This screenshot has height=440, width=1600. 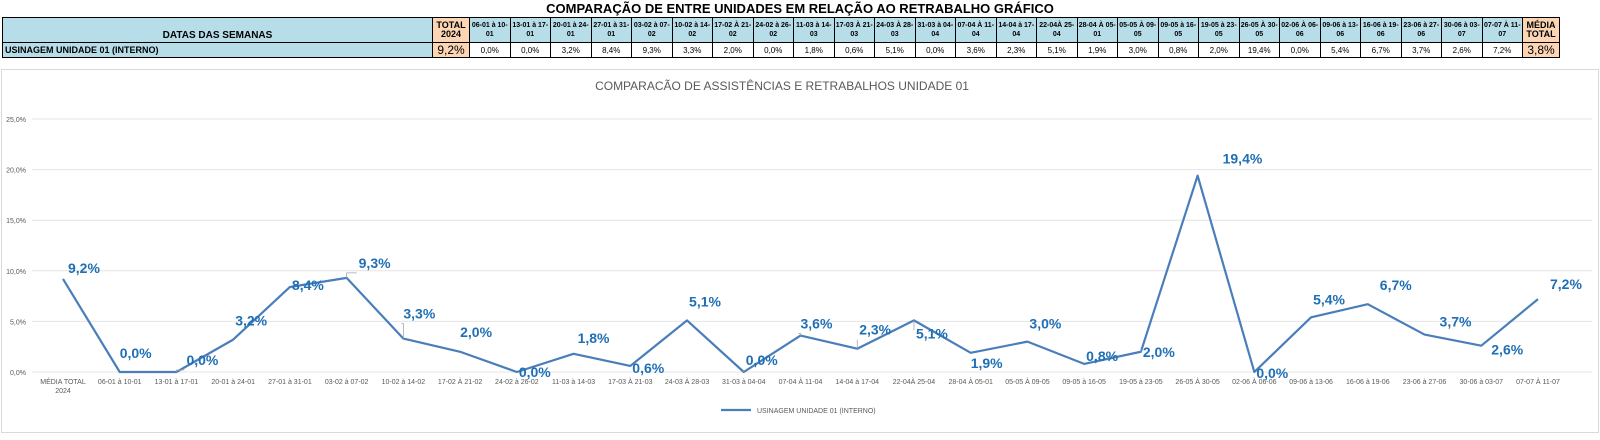 I want to click on x-tick-label: 09-06 à 13-06, so click(x=1311, y=382).